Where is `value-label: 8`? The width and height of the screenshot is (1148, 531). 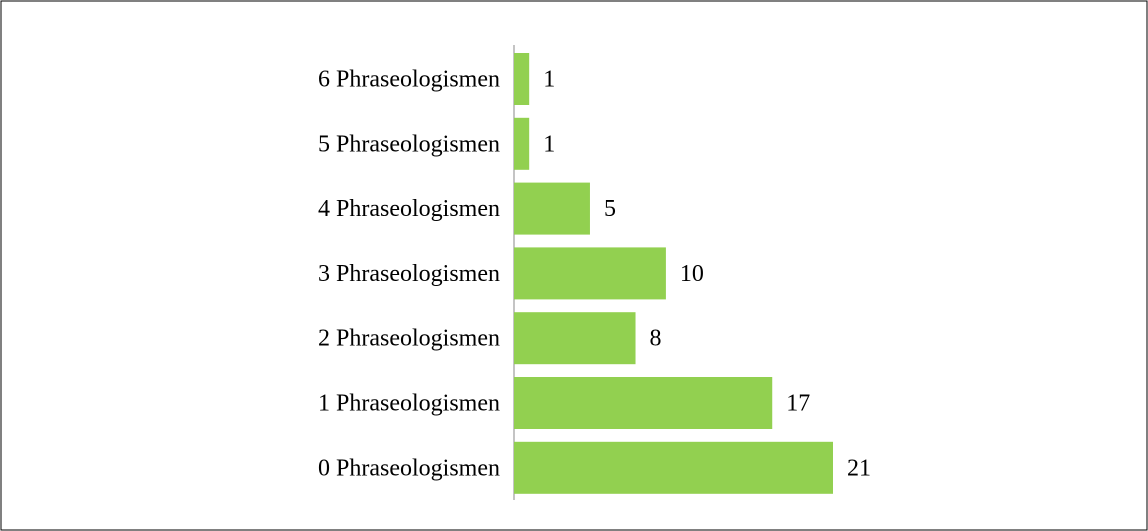
value-label: 8 is located at coordinates (656, 339).